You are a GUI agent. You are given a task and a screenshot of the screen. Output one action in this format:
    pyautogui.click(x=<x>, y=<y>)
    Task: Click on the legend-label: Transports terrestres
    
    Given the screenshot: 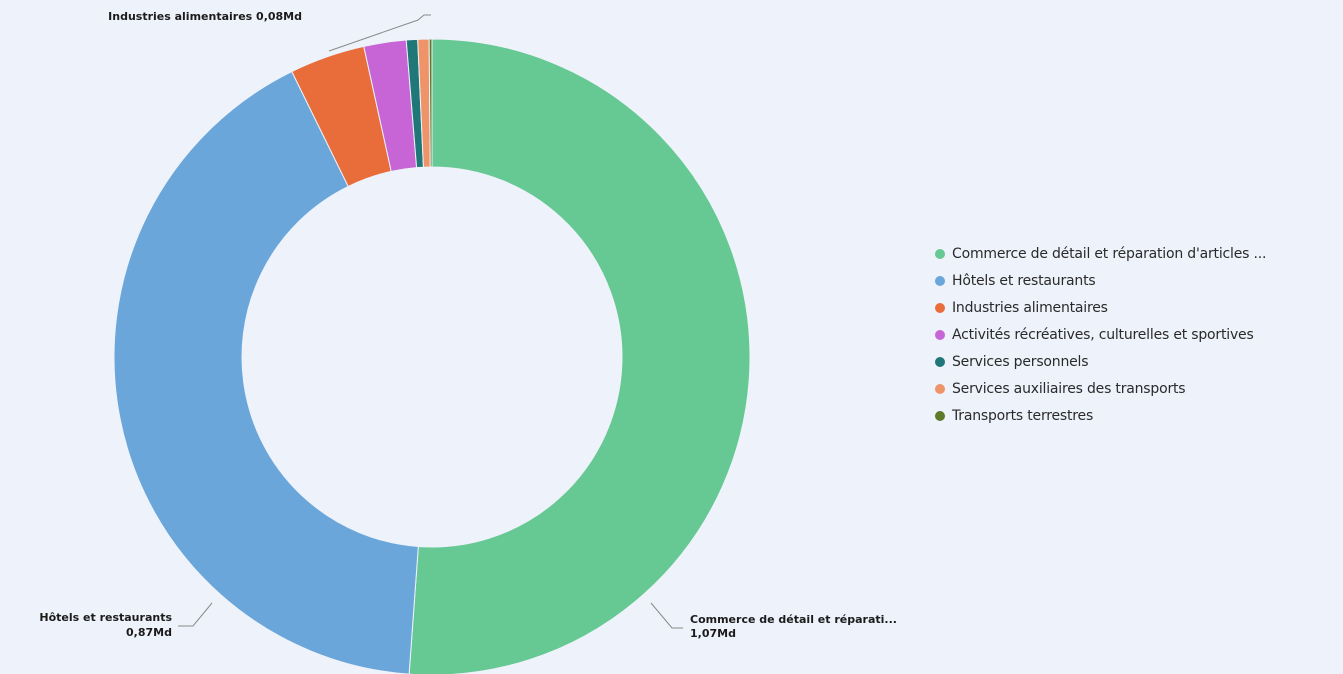 What is the action you would take?
    pyautogui.click(x=1023, y=415)
    